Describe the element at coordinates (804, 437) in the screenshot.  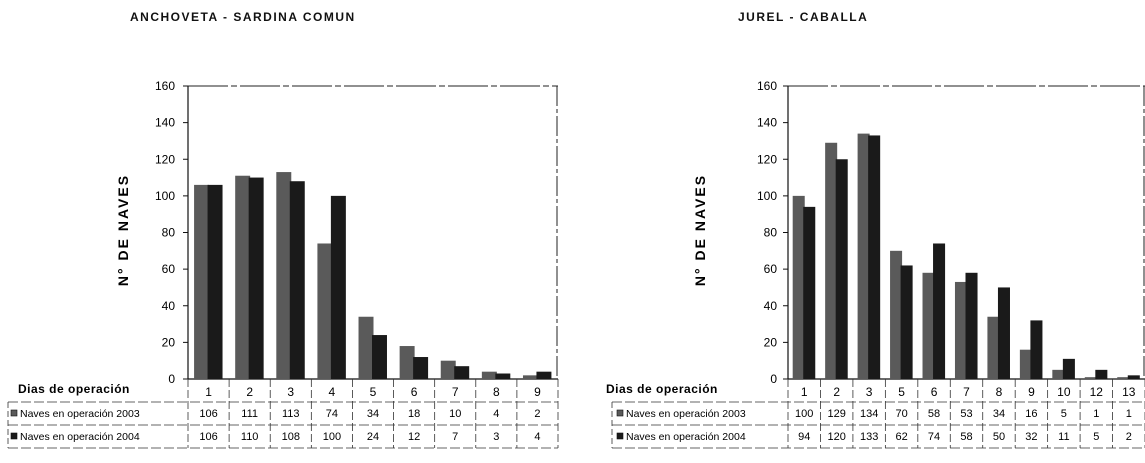
I see `table-cell: 94` at that location.